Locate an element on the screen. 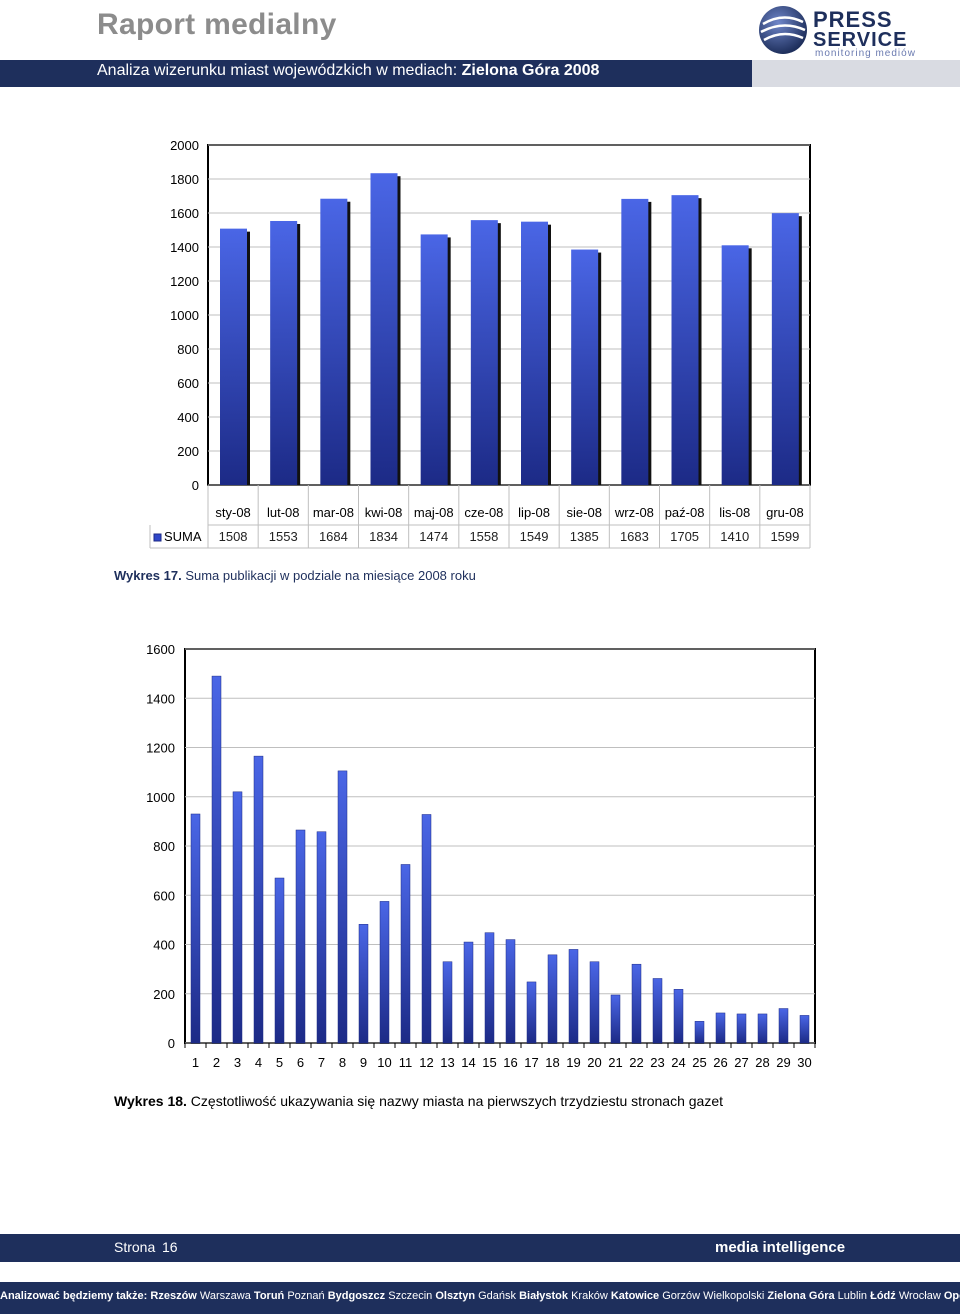 The height and width of the screenshot is (1314, 960). report-title: Raport medialny is located at coordinates (217, 24).